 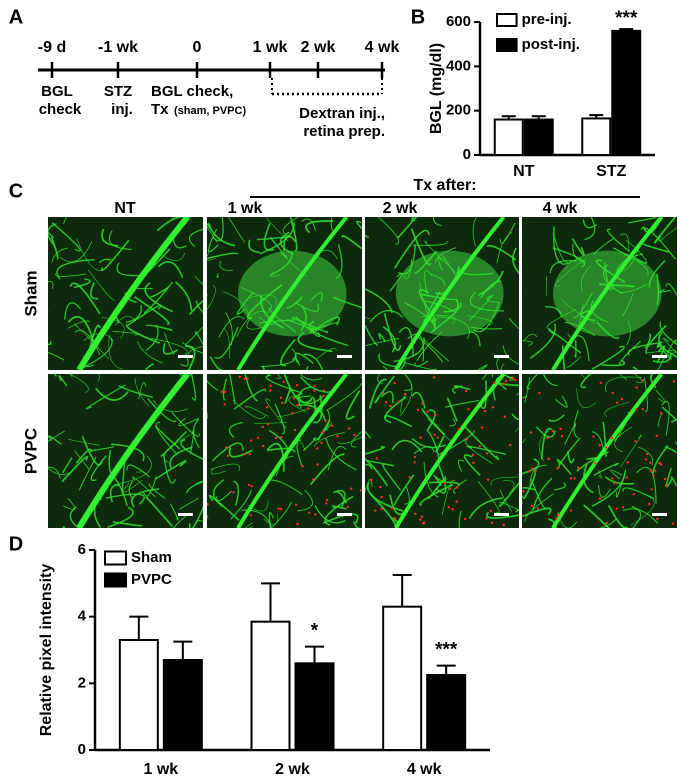 What do you see at coordinates (659, 356) in the screenshot?
I see `scale-bar` at bounding box center [659, 356].